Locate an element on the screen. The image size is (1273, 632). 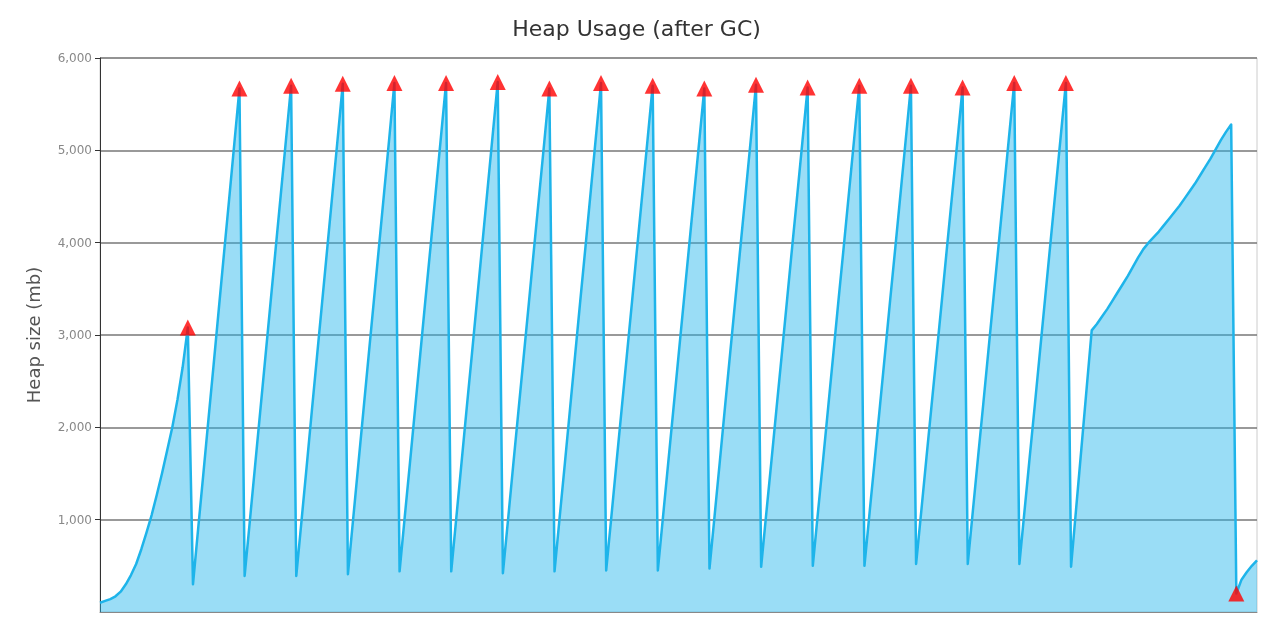
y-tick-label: 2,000 is located at coordinates (74, 427).